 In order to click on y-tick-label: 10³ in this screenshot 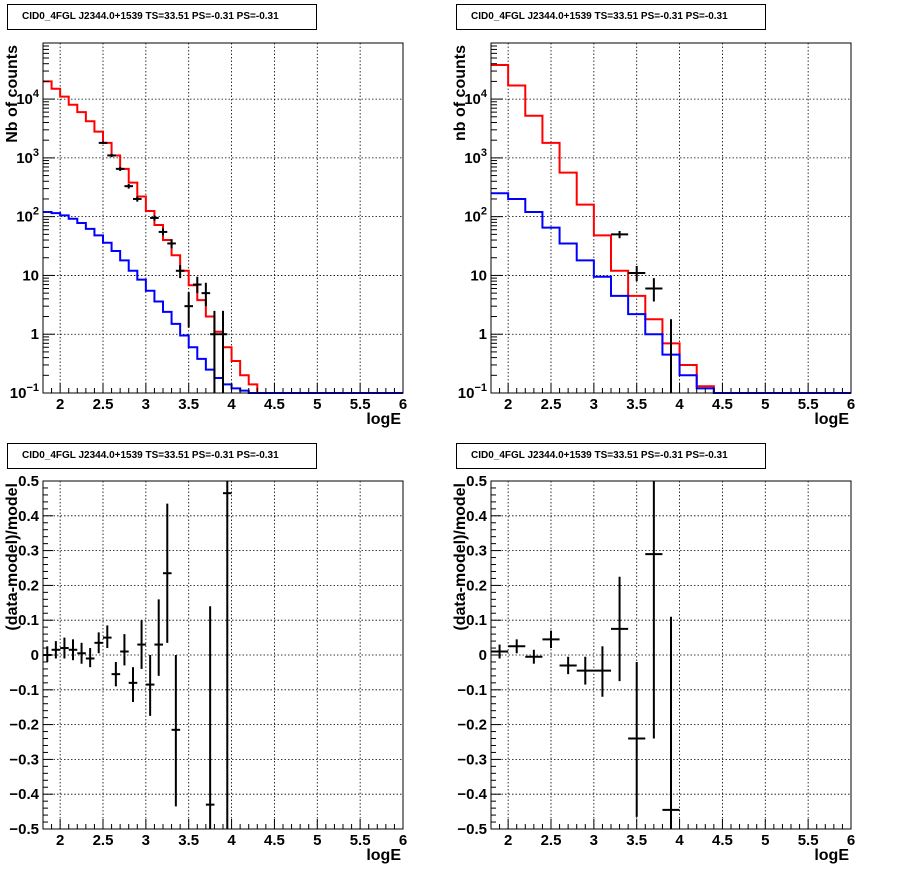, I will do `click(475, 157)`.